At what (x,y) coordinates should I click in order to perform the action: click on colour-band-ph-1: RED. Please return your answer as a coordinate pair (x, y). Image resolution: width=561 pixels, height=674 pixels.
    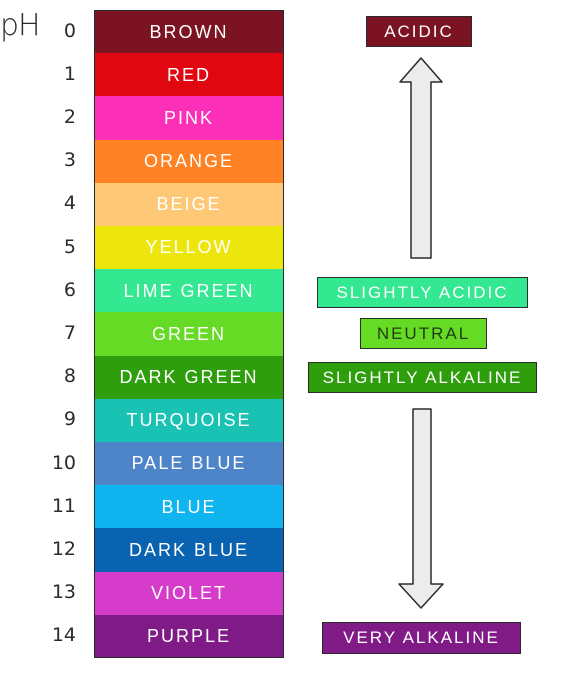
    Looking at the image, I should click on (189, 75).